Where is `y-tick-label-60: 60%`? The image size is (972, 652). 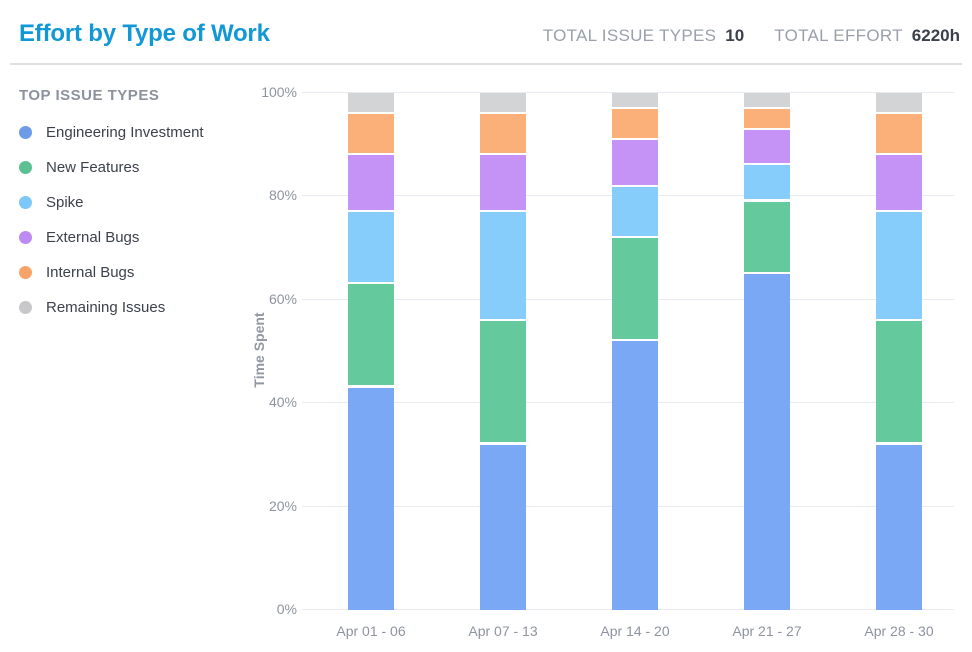
y-tick-label-60: 60% is located at coordinates (282, 299).